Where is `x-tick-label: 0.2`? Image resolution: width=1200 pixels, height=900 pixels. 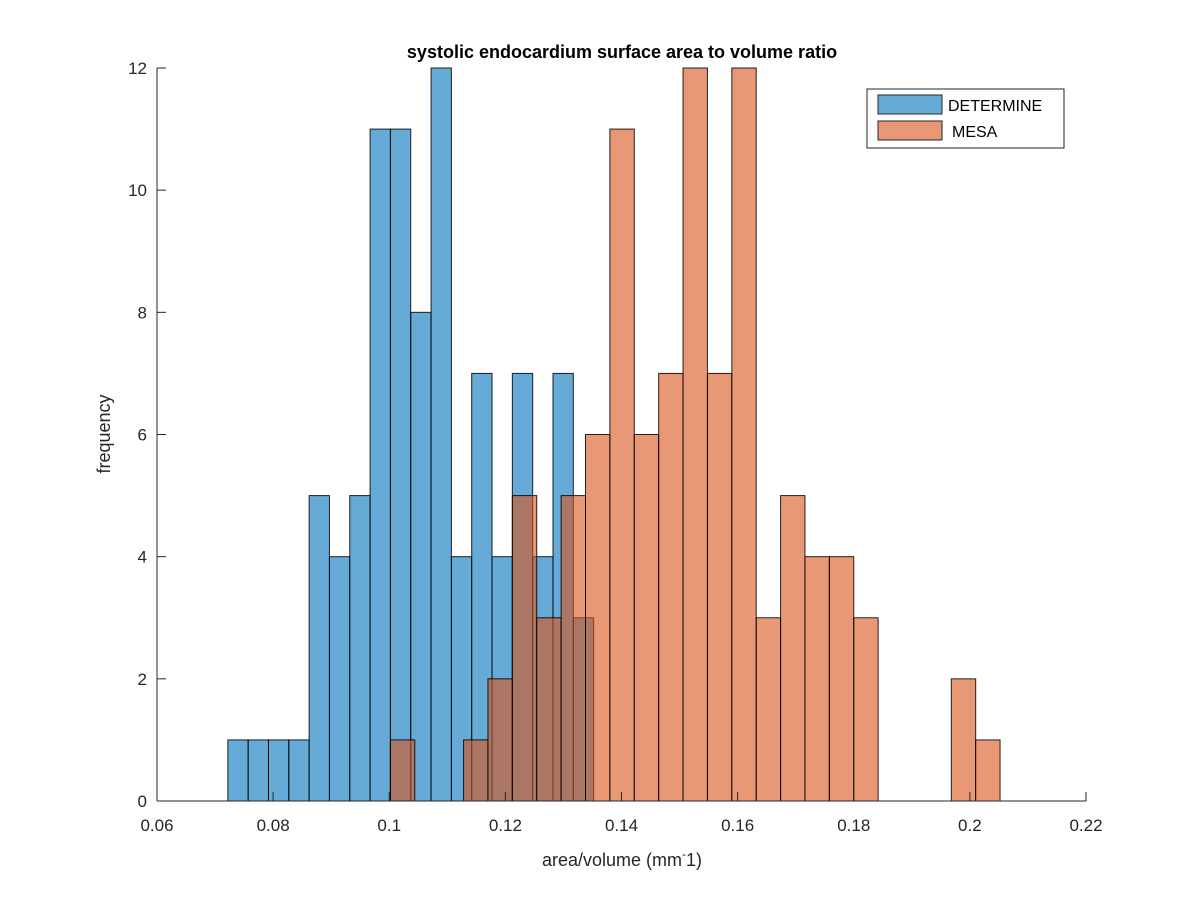
x-tick-label: 0.2 is located at coordinates (970, 825).